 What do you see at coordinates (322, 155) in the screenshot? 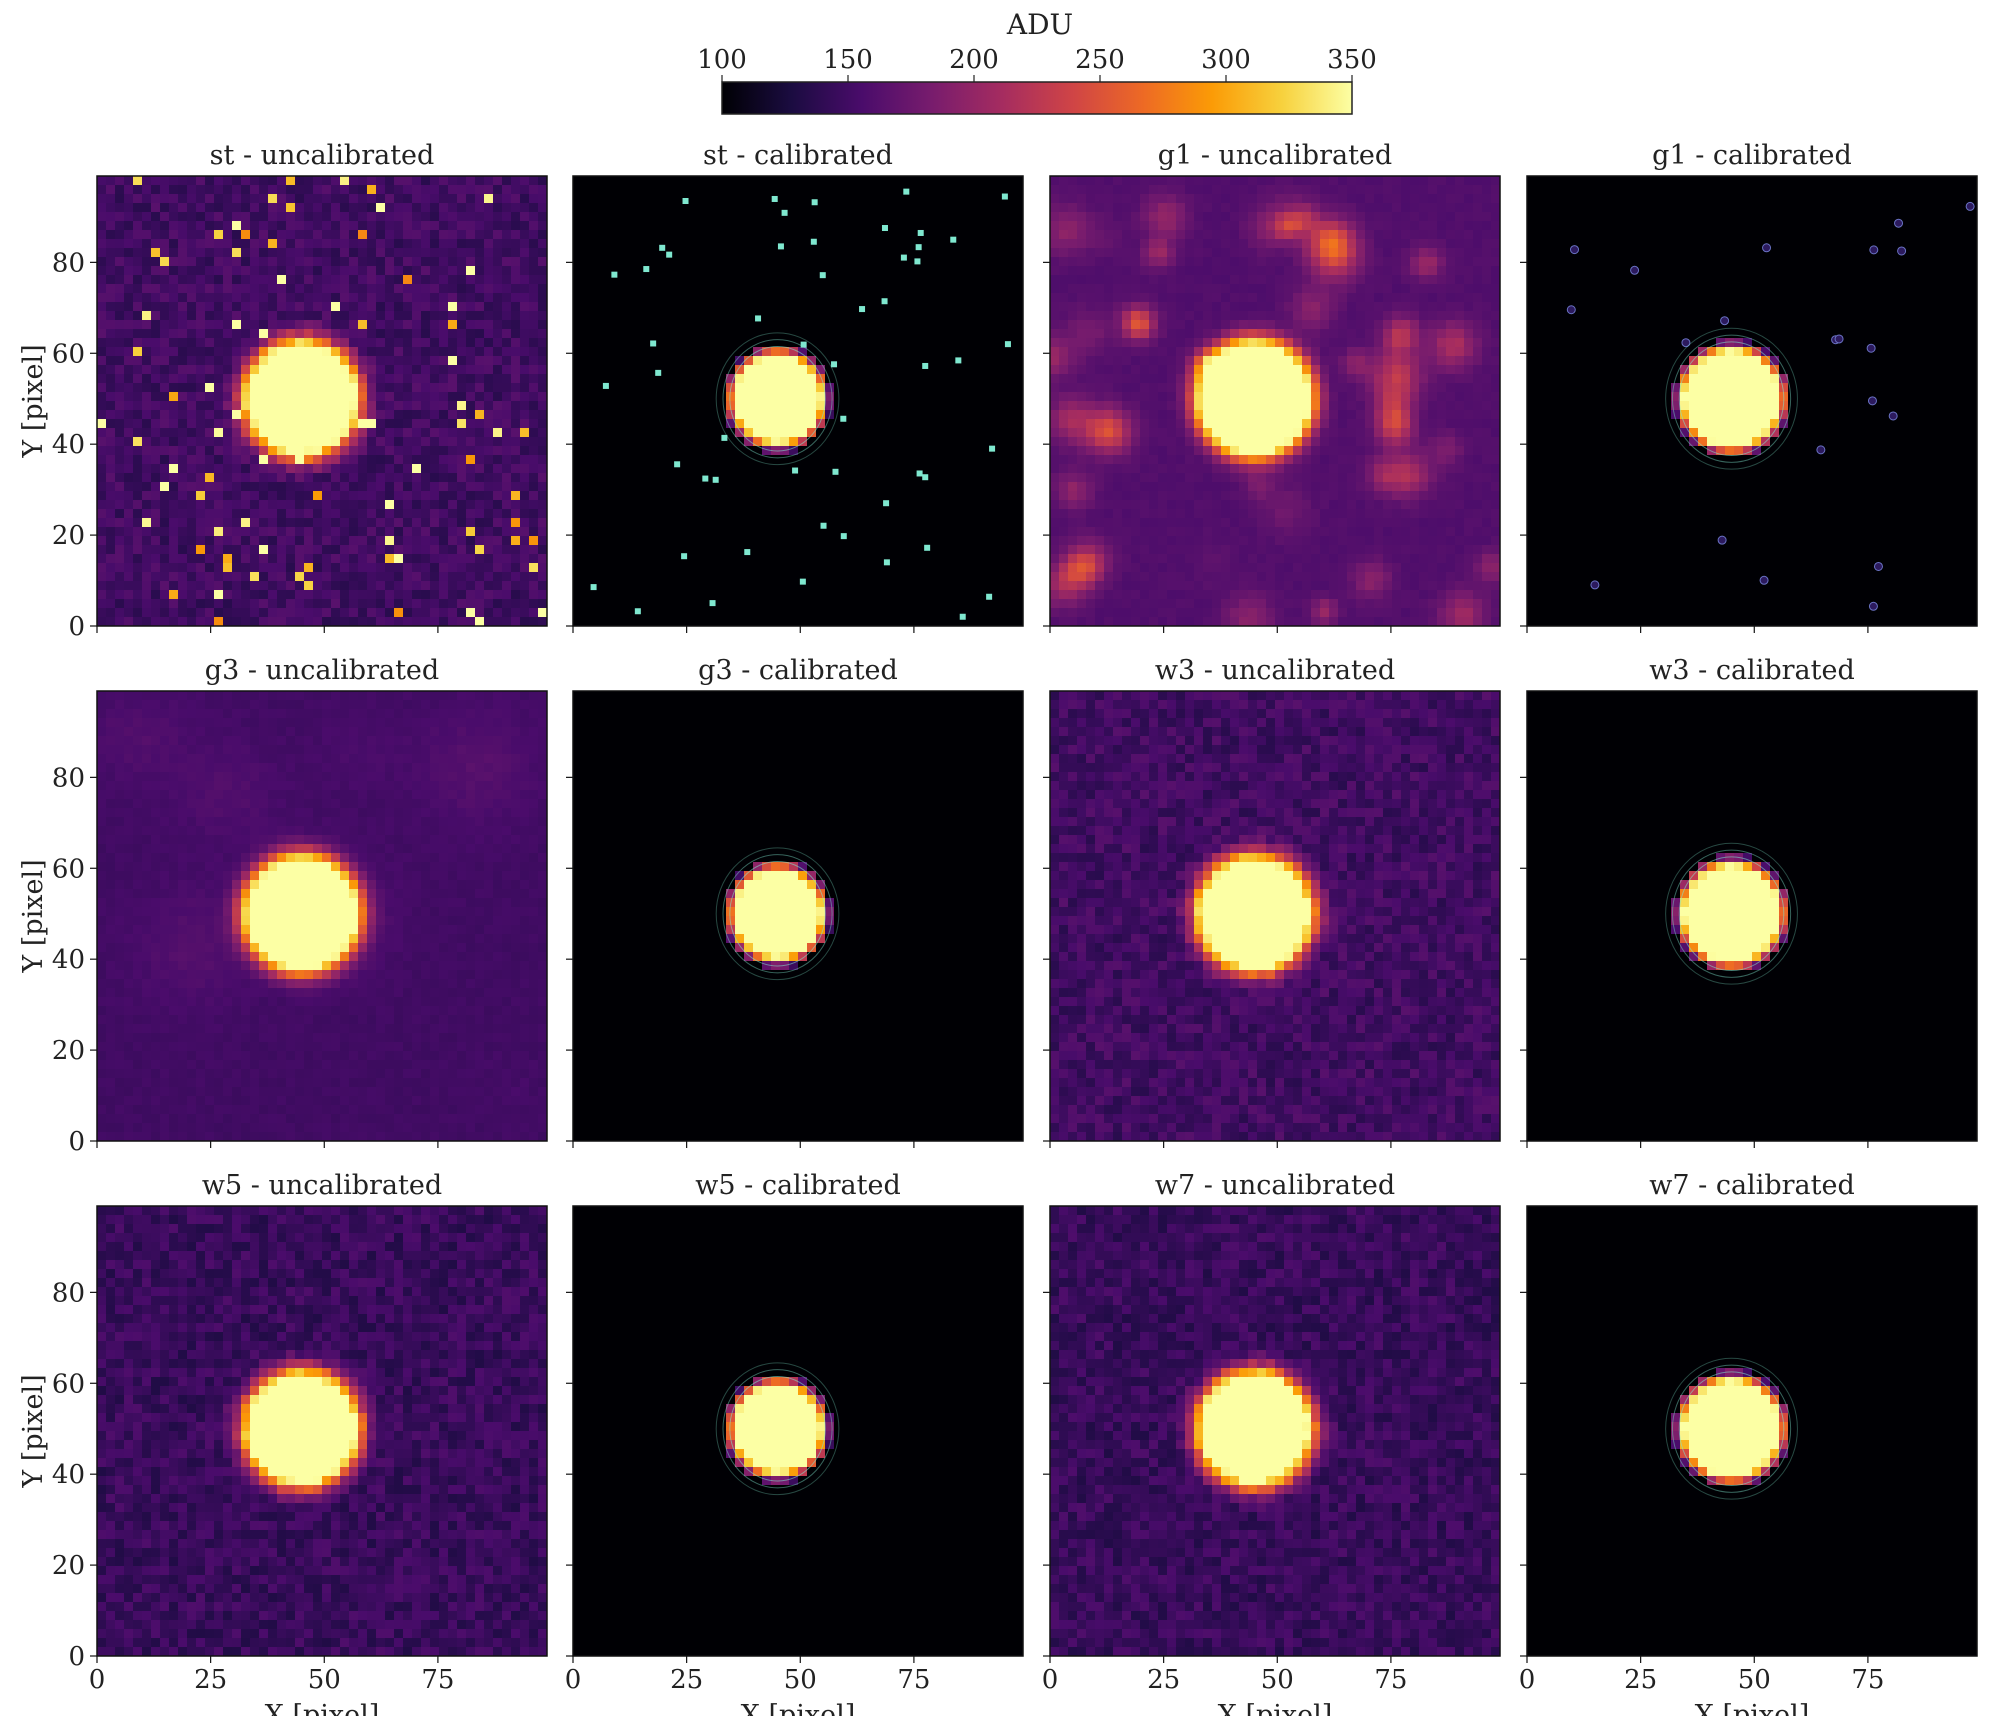
I see `panel-title: st - uncalibrated` at bounding box center [322, 155].